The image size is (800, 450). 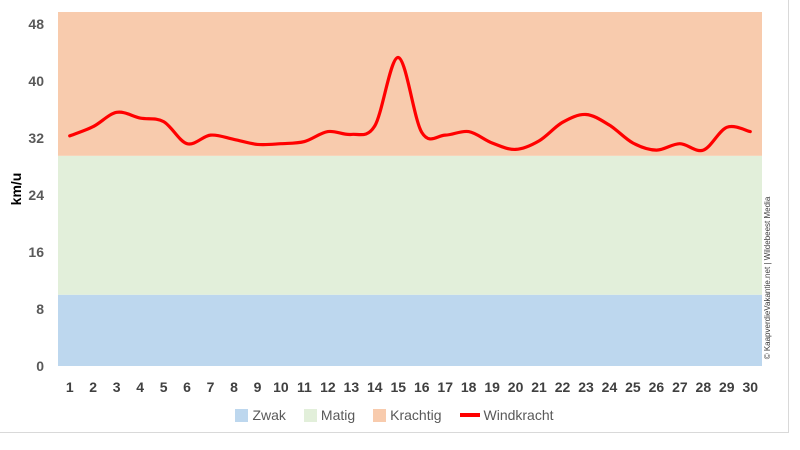 I want to click on x-tick-label: 30, so click(x=750, y=387).